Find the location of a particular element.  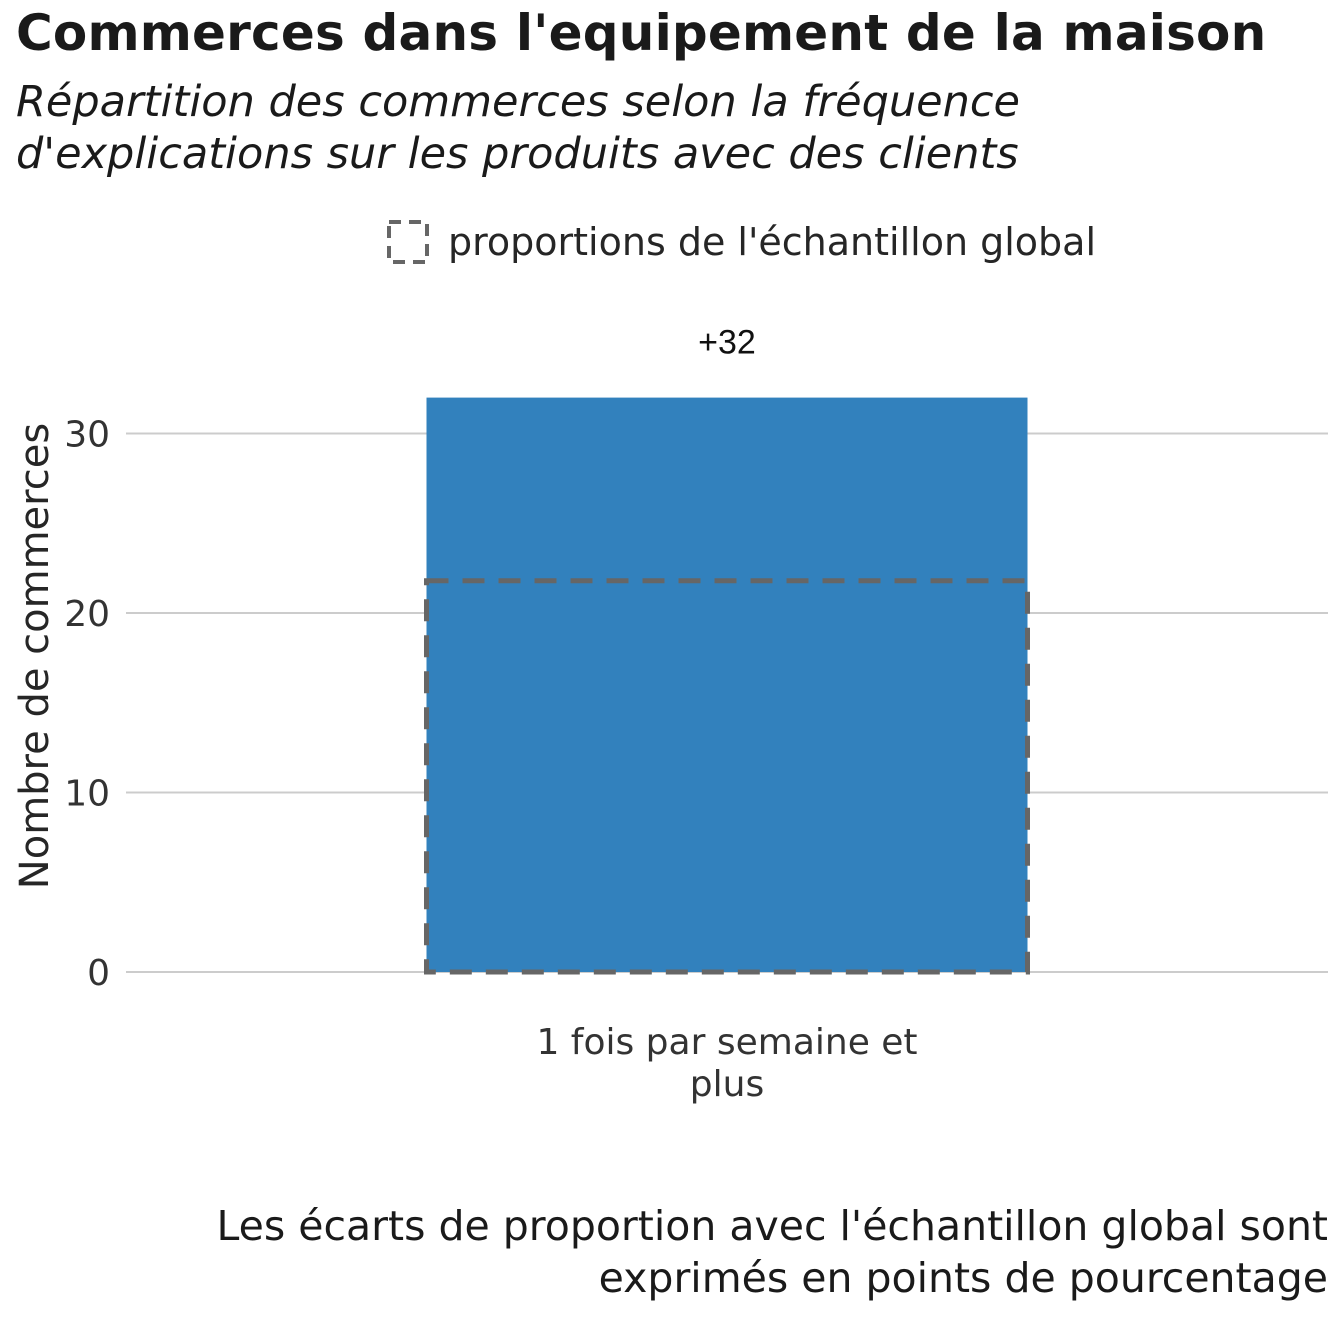

x-category-label-0-0: 1 fois par semaine et is located at coordinates (726, 1042).